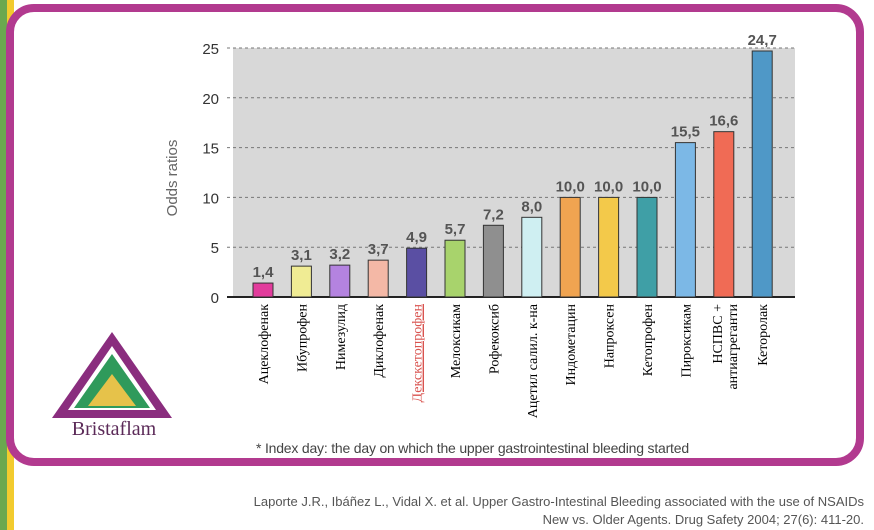  I want to click on x-tick-label: Нимезулид, so click(341, 337).